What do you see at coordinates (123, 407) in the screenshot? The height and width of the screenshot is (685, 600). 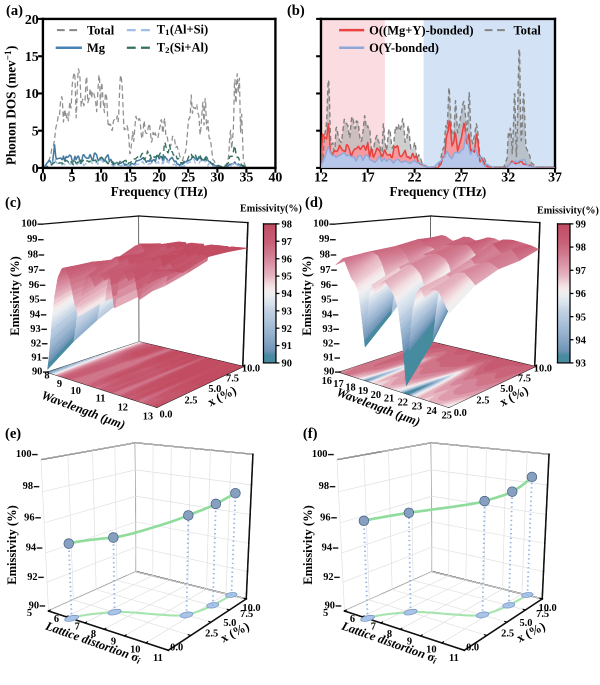 I see `svg-text: 12` at bounding box center [123, 407].